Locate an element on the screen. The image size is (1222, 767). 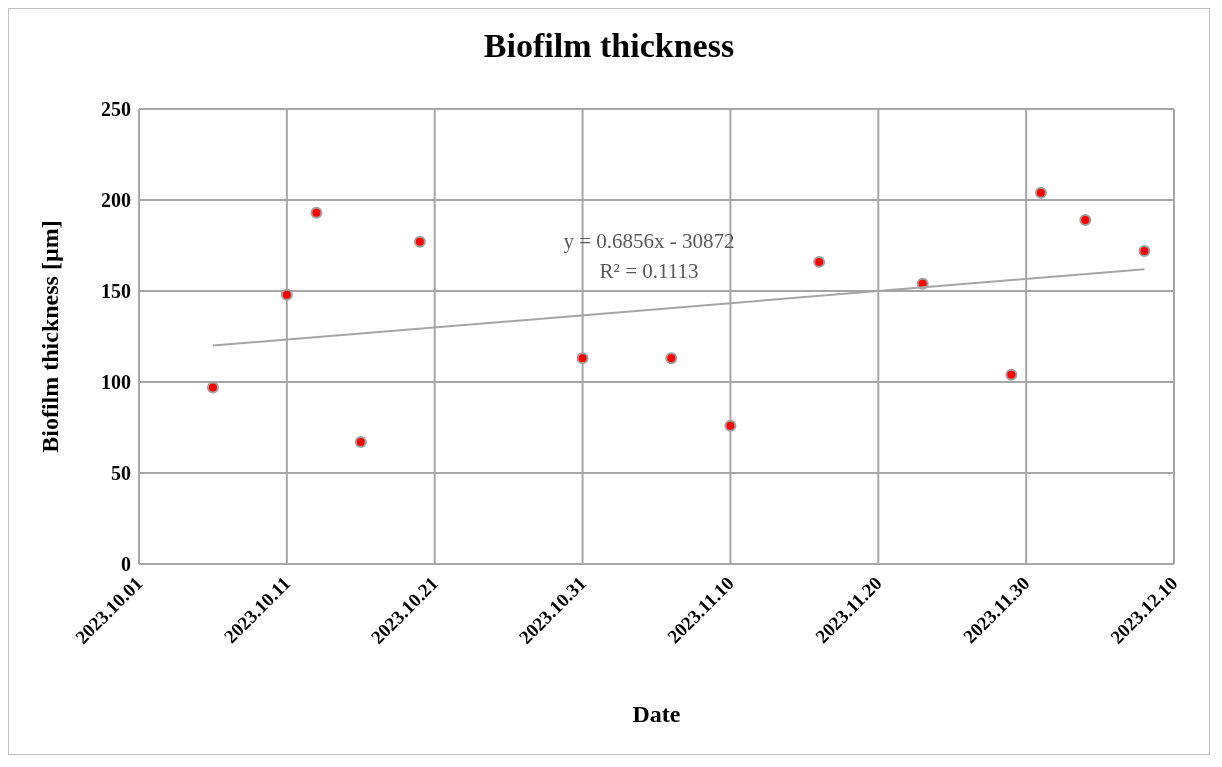
y-tick-label: 100 is located at coordinates (116, 382).